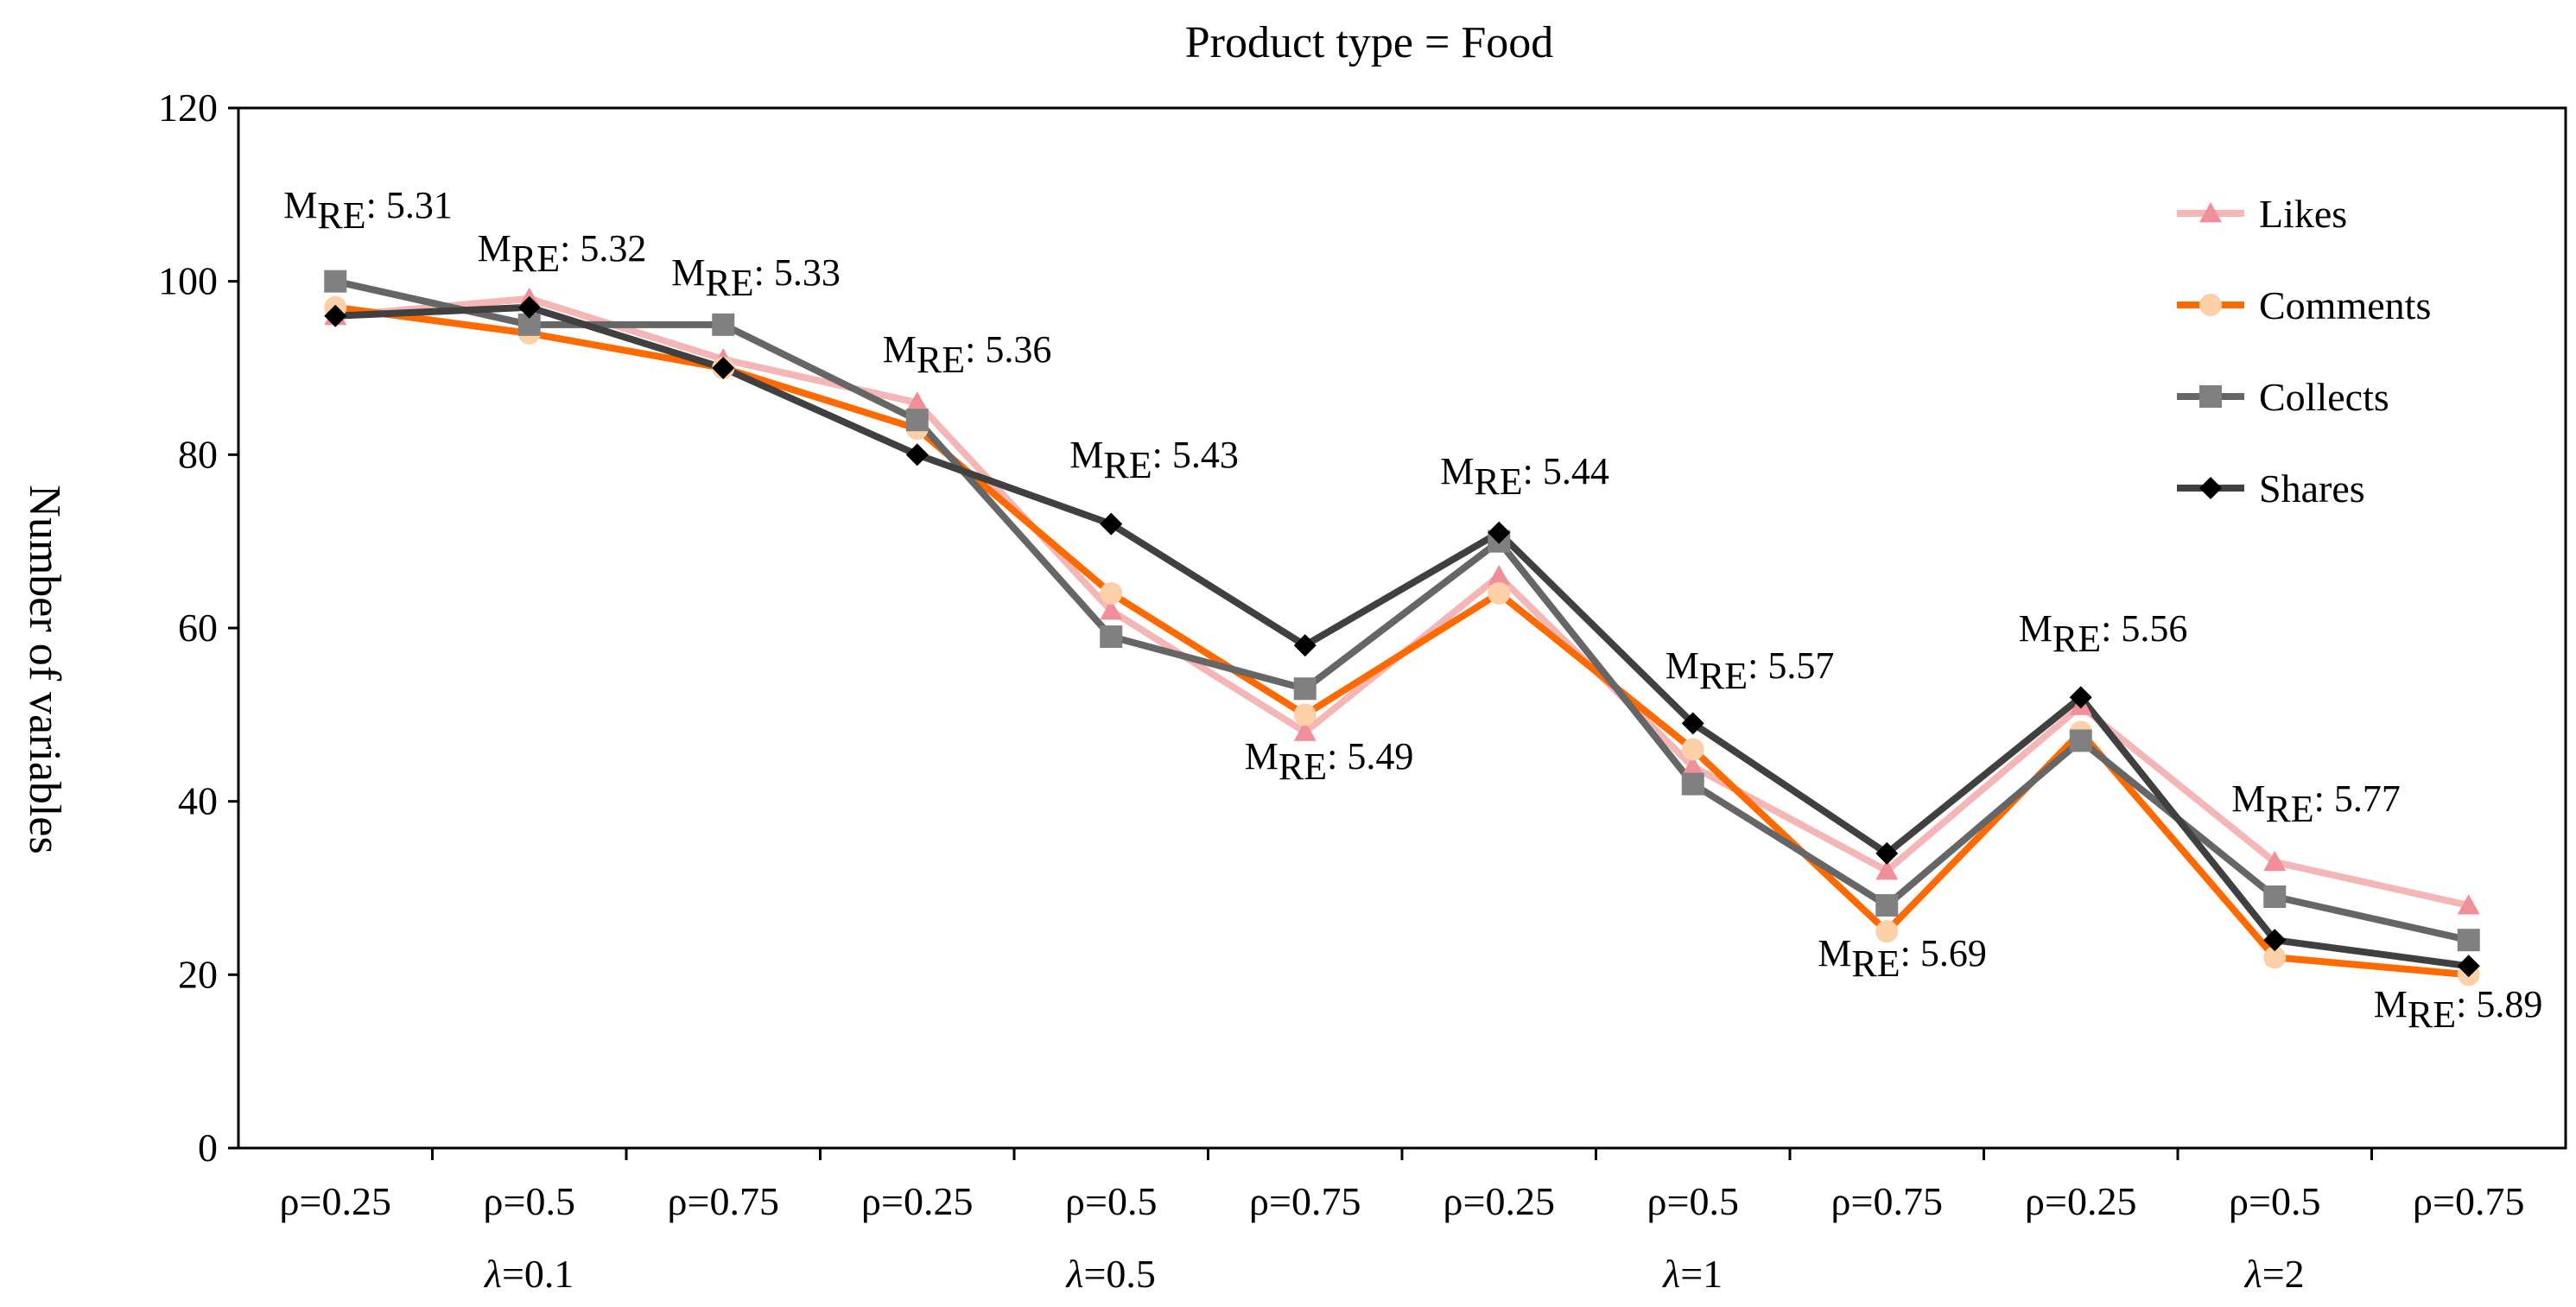 Image resolution: width=2576 pixels, height=1307 pixels. Describe the element at coordinates (2210, 396) in the screenshot. I see `legend-marker-collects` at that location.